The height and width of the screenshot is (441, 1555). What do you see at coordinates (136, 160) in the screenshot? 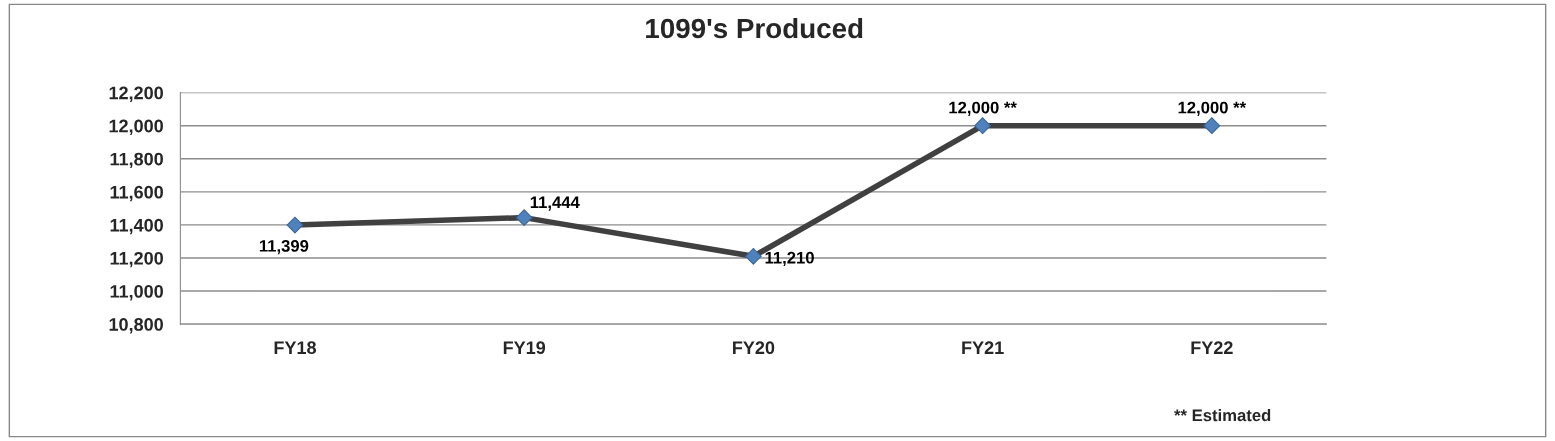
I see `y-tick-label: 11,800` at bounding box center [136, 160].